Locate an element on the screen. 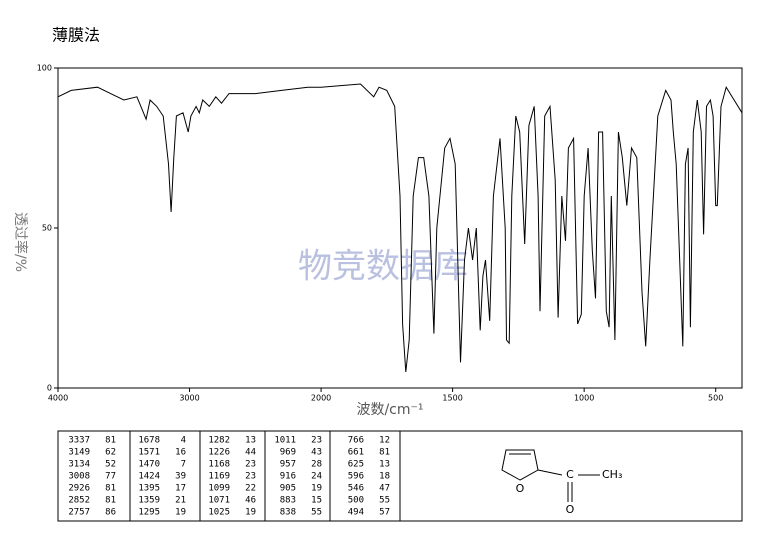 This screenshot has height=539, width=765. peak-wavenumber: 883 is located at coordinates (288, 501).